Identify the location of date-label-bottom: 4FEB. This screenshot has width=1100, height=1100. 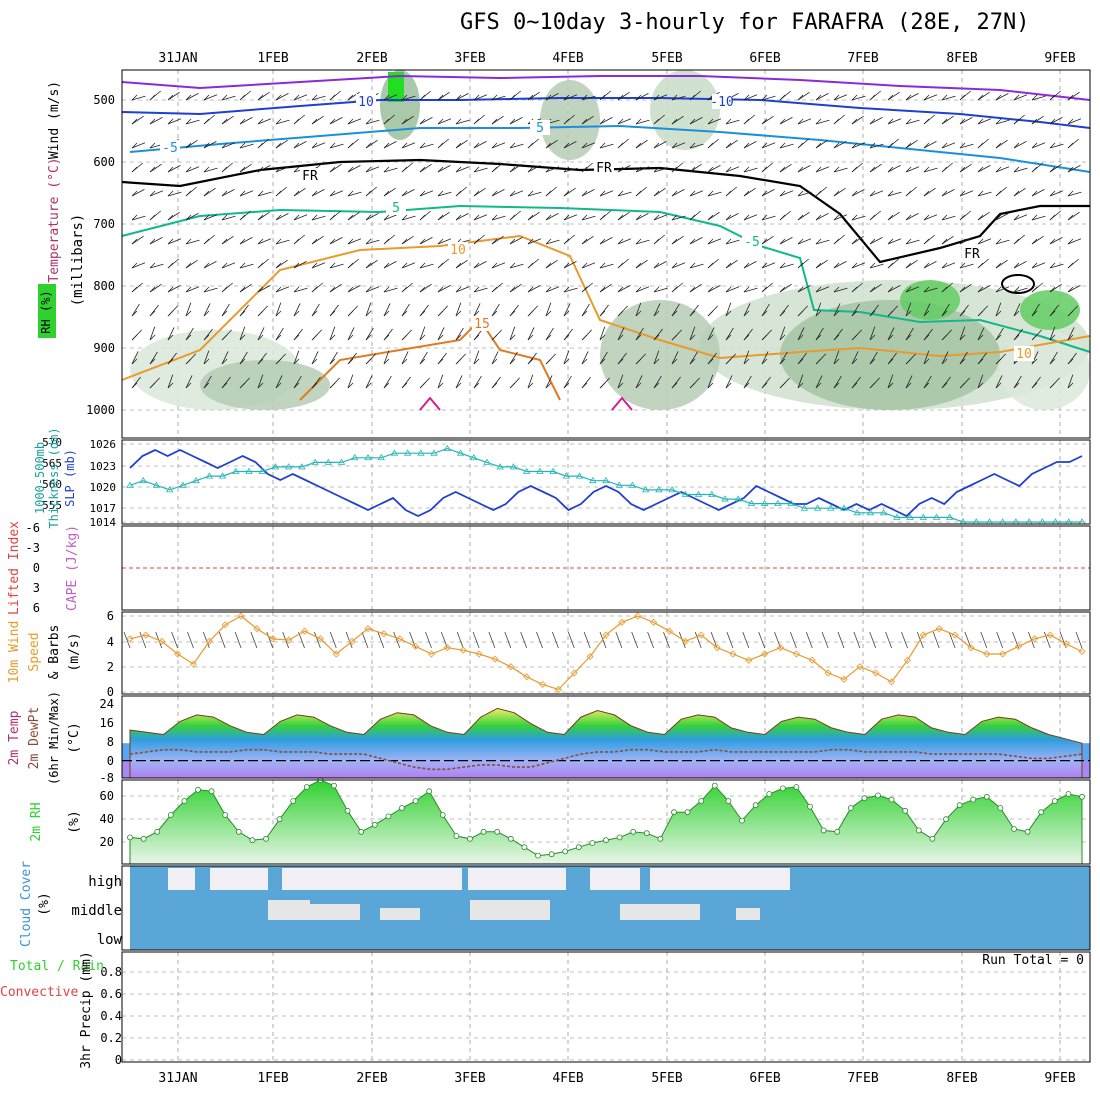
(567, 1078).